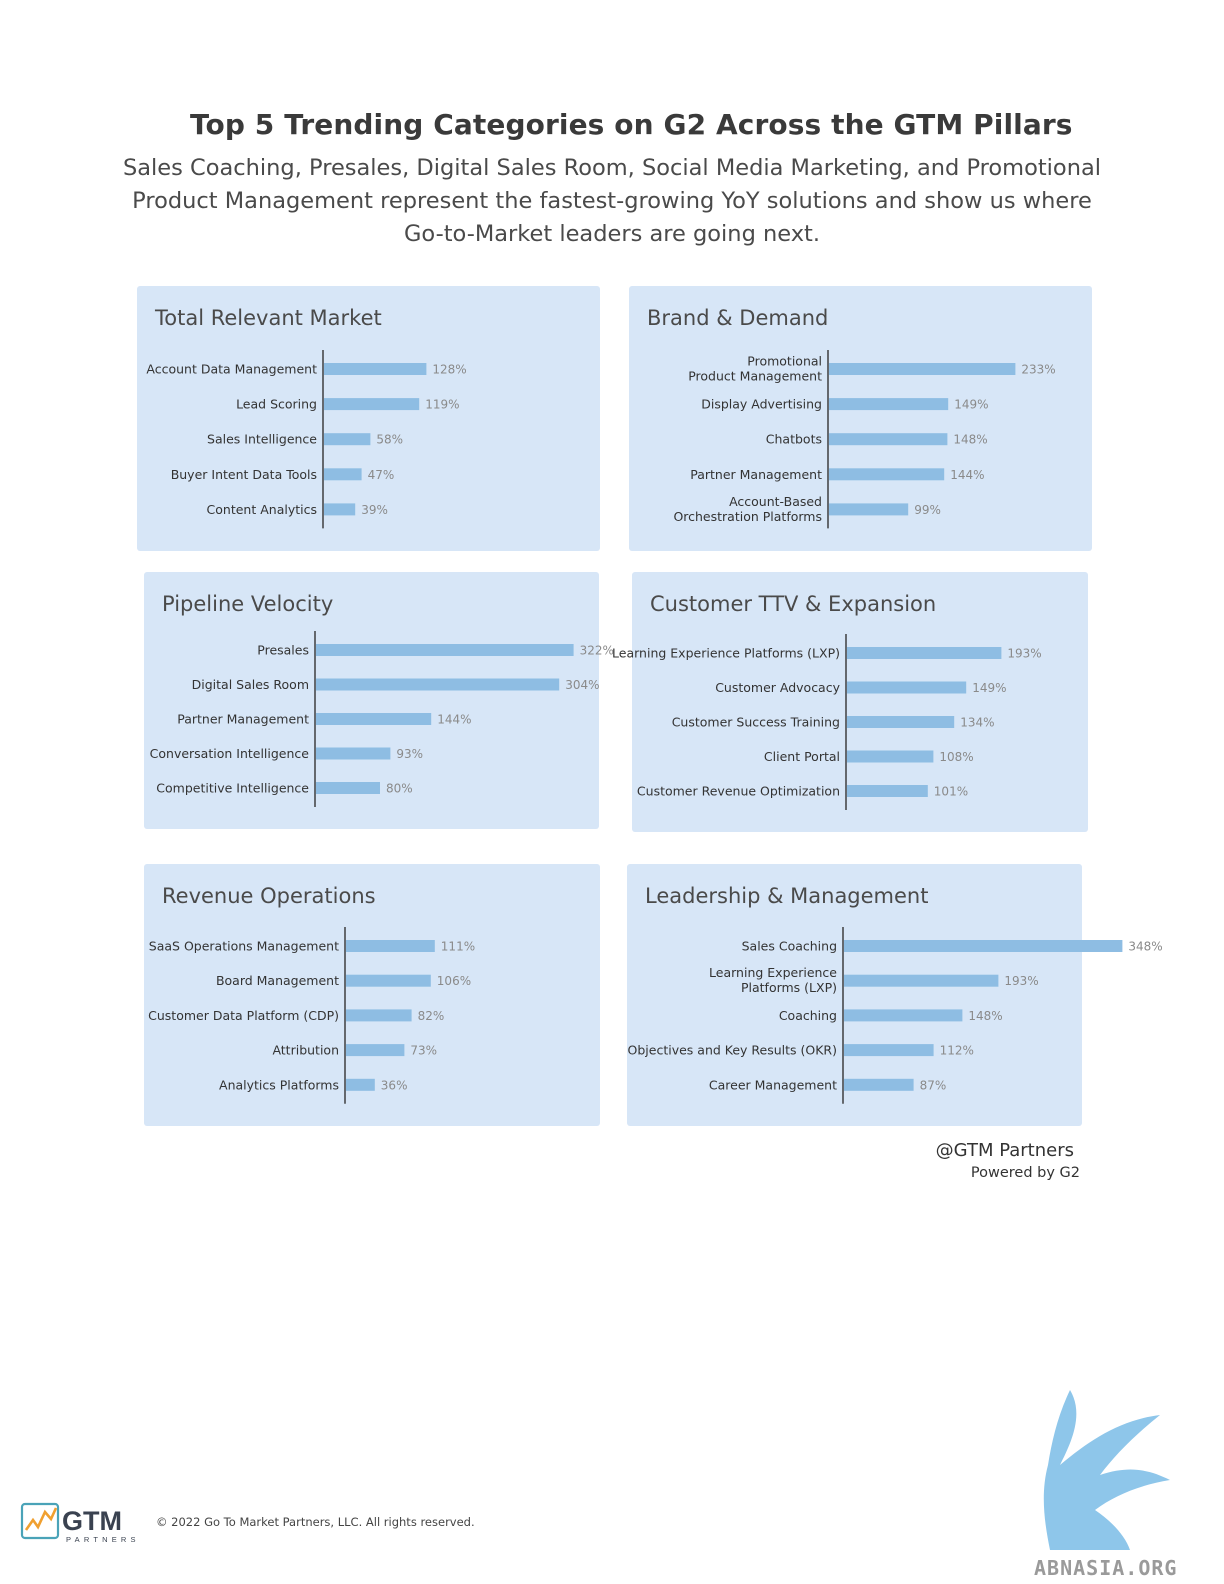 This screenshot has height=1584, width=1224. I want to click on powered-by: Powered by G2, so click(1025, 1173).